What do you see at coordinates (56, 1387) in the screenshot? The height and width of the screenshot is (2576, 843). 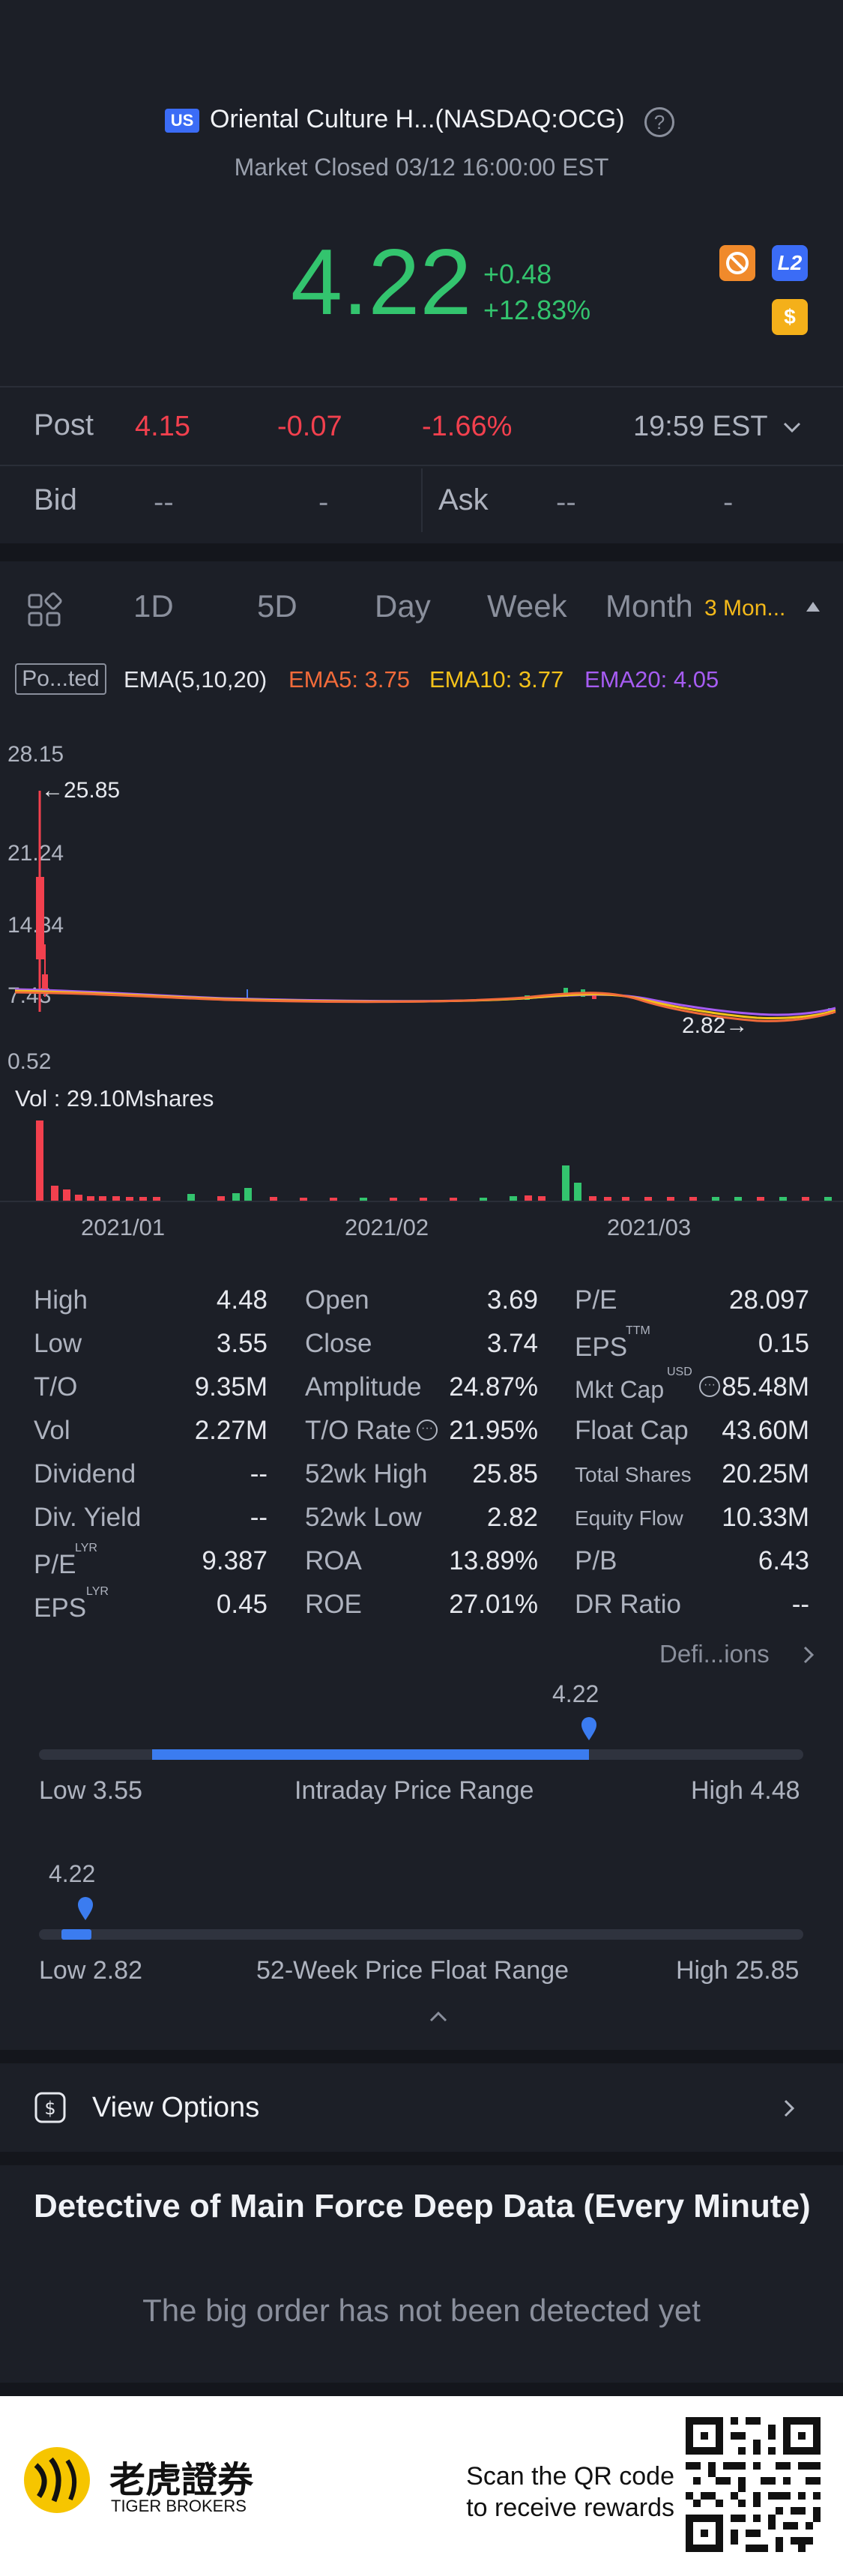 I see `stat-label: T/O` at bounding box center [56, 1387].